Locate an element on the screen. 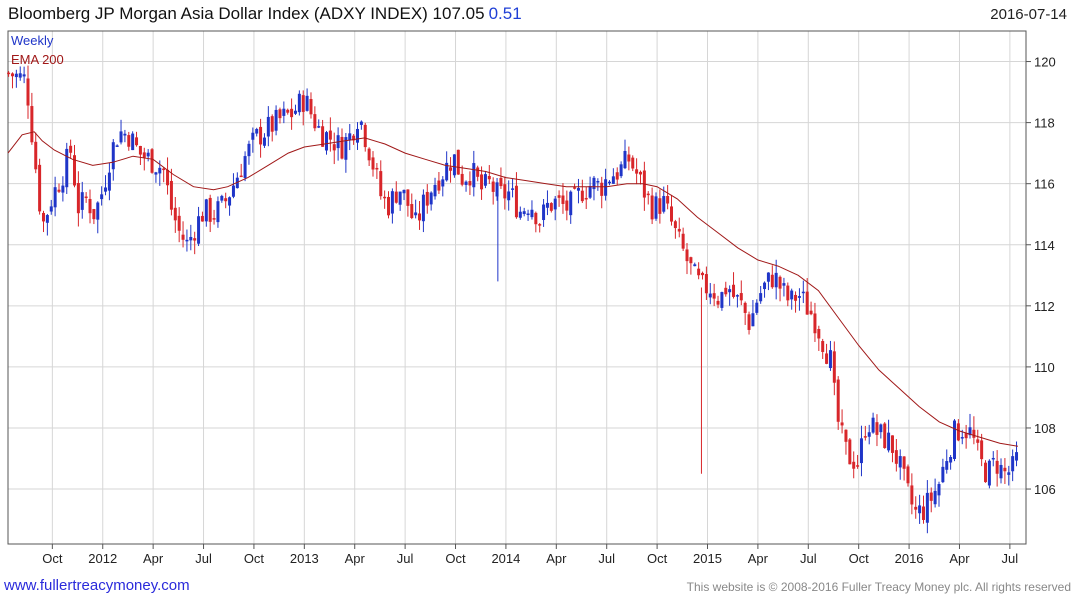  change-value: 0.51 is located at coordinates (505, 13).